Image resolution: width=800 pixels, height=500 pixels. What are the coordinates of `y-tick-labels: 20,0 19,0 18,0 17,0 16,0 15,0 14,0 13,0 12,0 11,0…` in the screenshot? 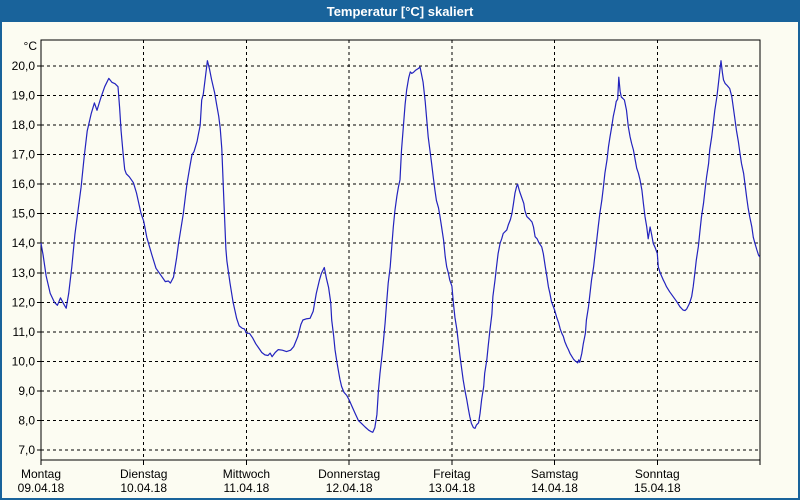 It's located at (24, 258).